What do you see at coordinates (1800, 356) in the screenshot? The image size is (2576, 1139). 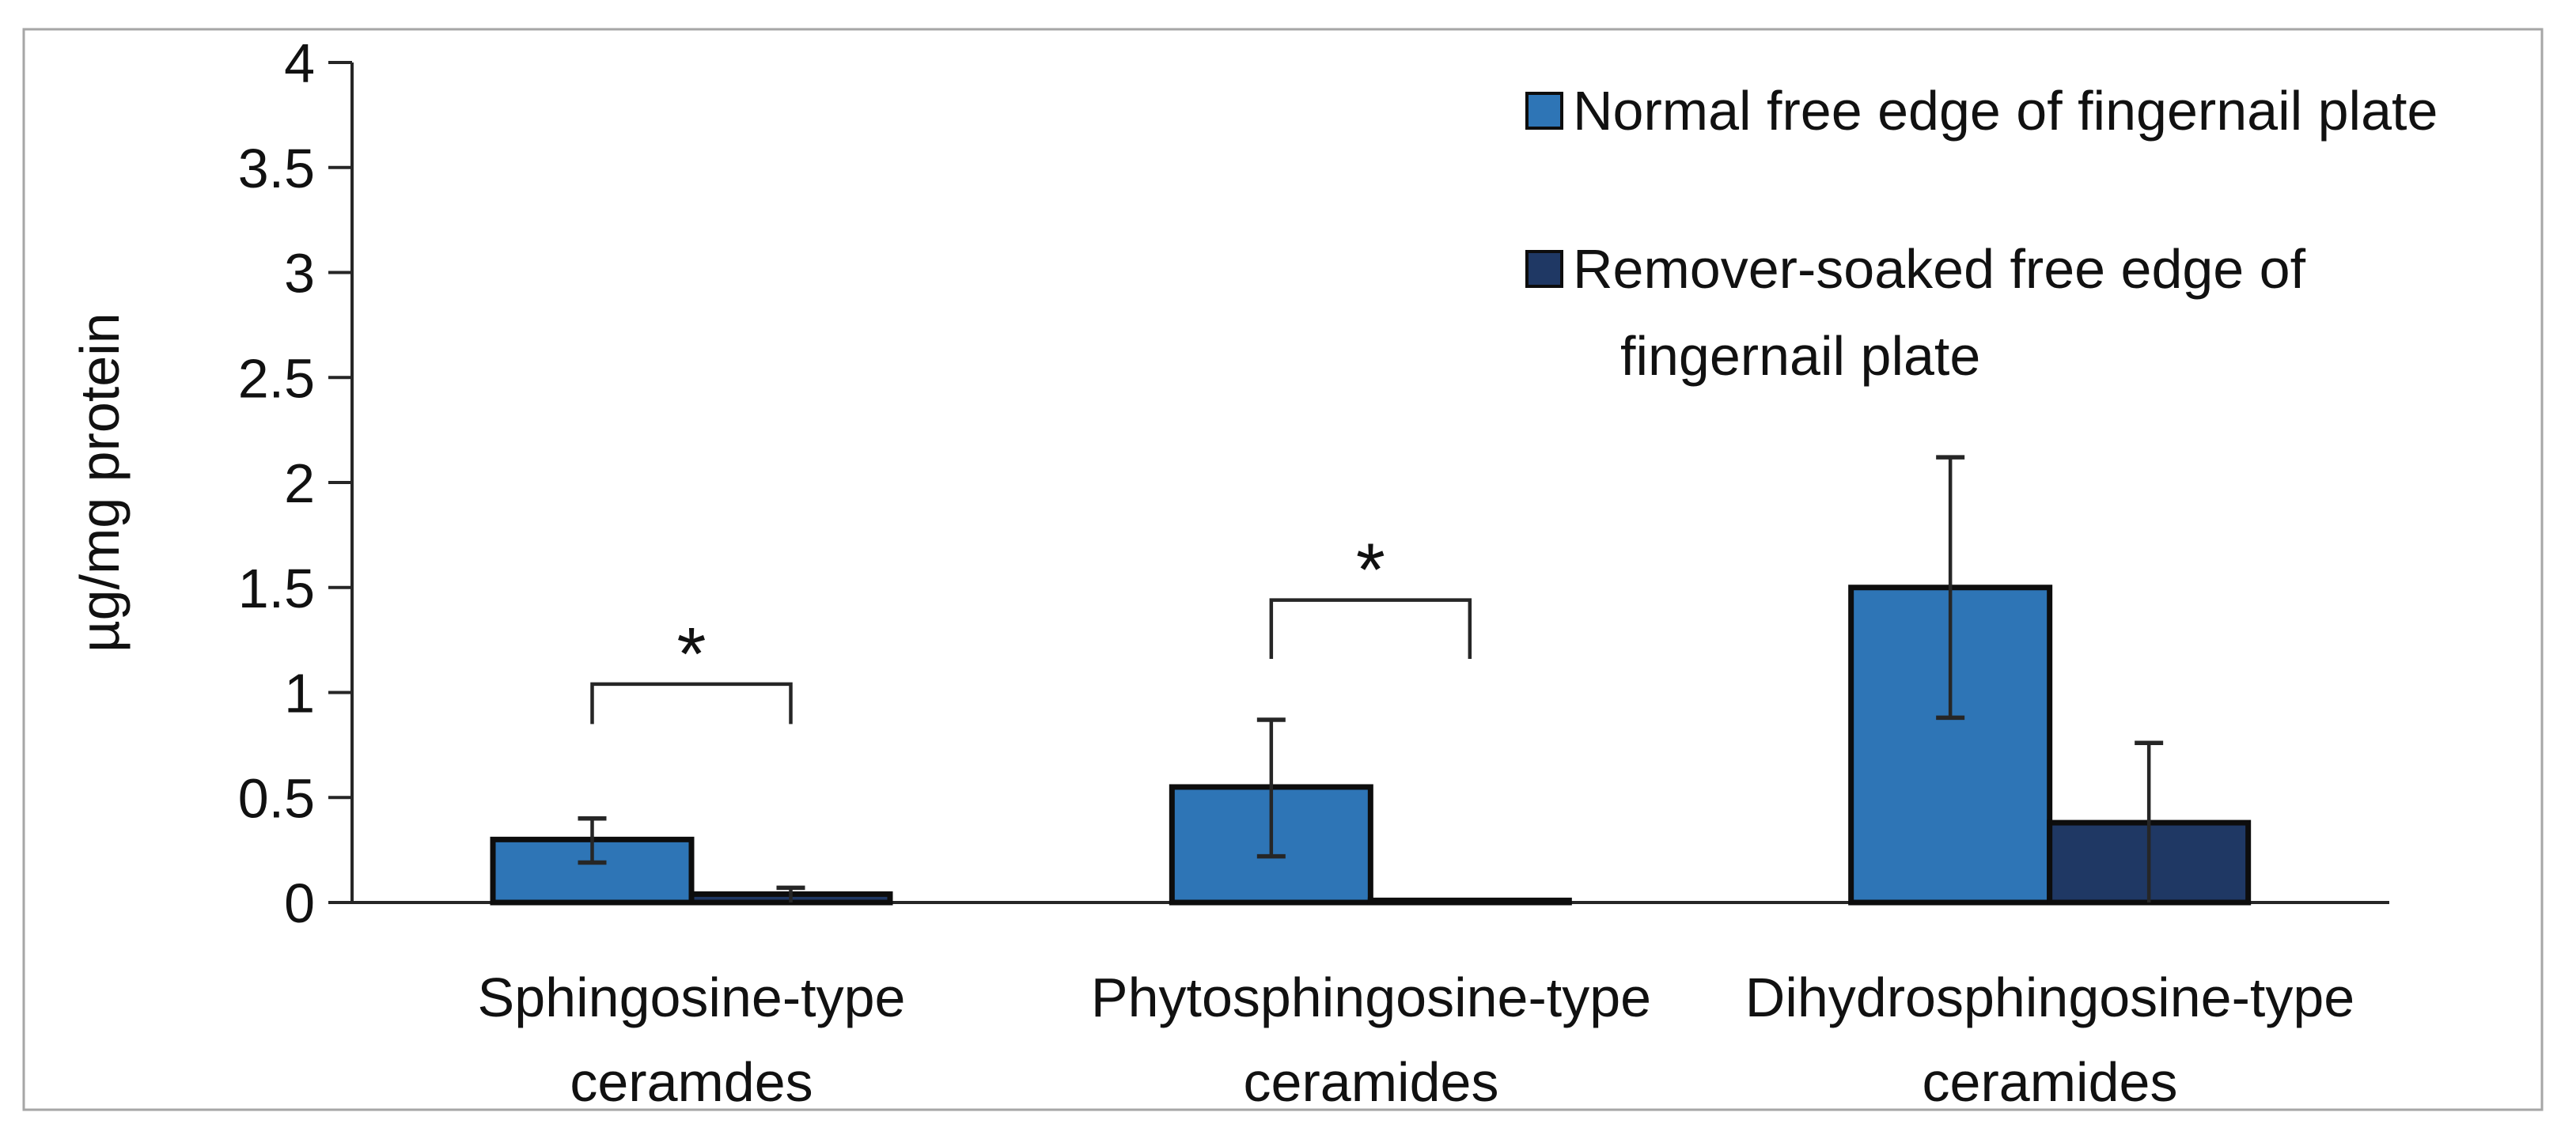 I see `legend-label-remover-line2: fingernail plate` at bounding box center [1800, 356].